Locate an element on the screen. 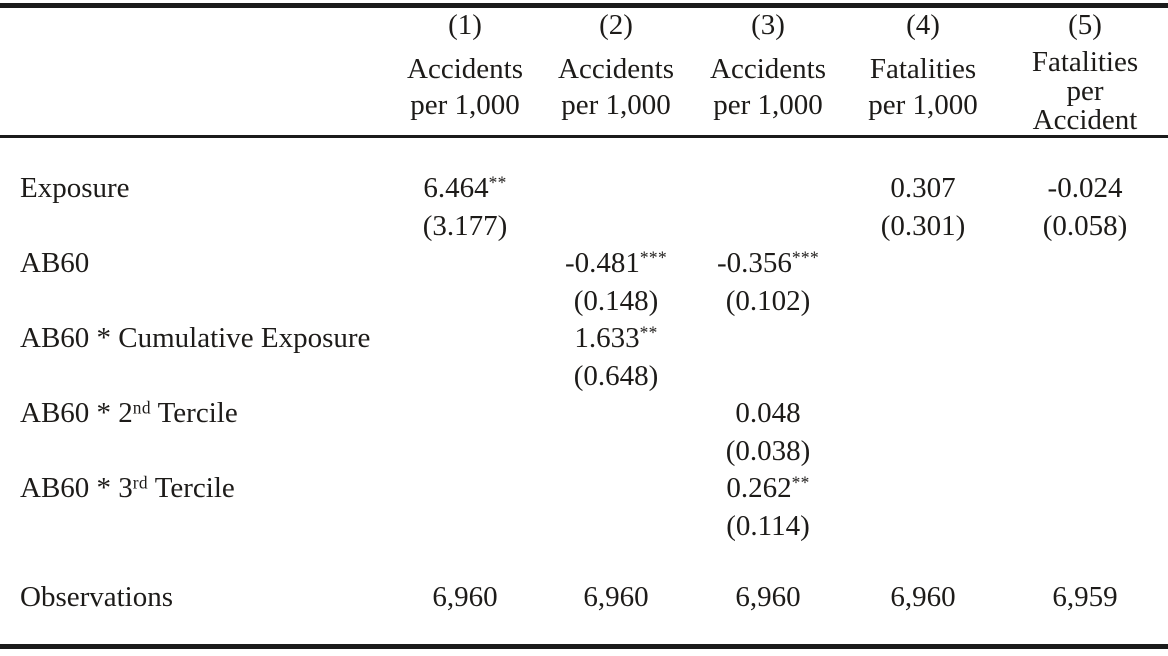 This screenshot has height=656, width=1168. estimate-row-ab60-2nd-tercile: AB60 * 2nd Tercile 0.048 is located at coordinates (584, 414).